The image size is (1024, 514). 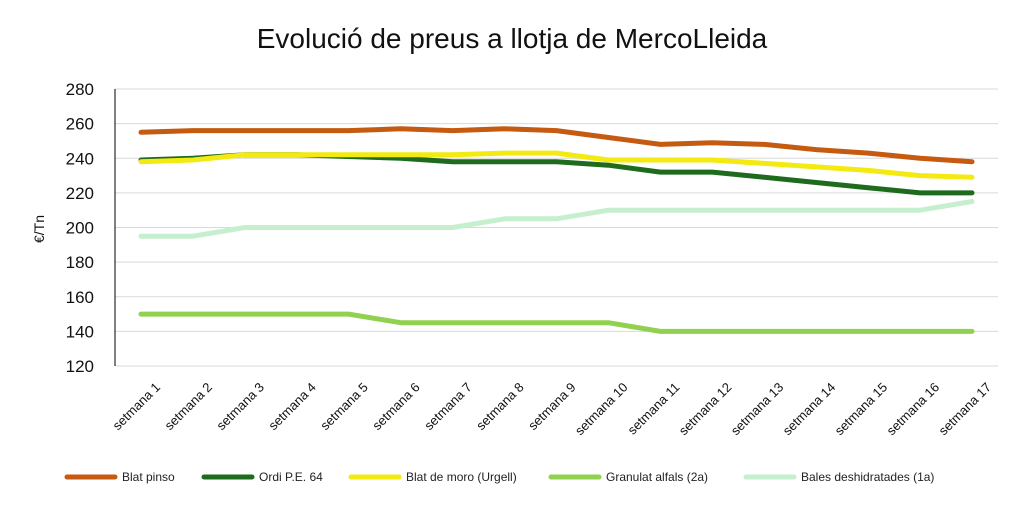 What do you see at coordinates (80, 366) in the screenshot?
I see `y-tick-label: 120` at bounding box center [80, 366].